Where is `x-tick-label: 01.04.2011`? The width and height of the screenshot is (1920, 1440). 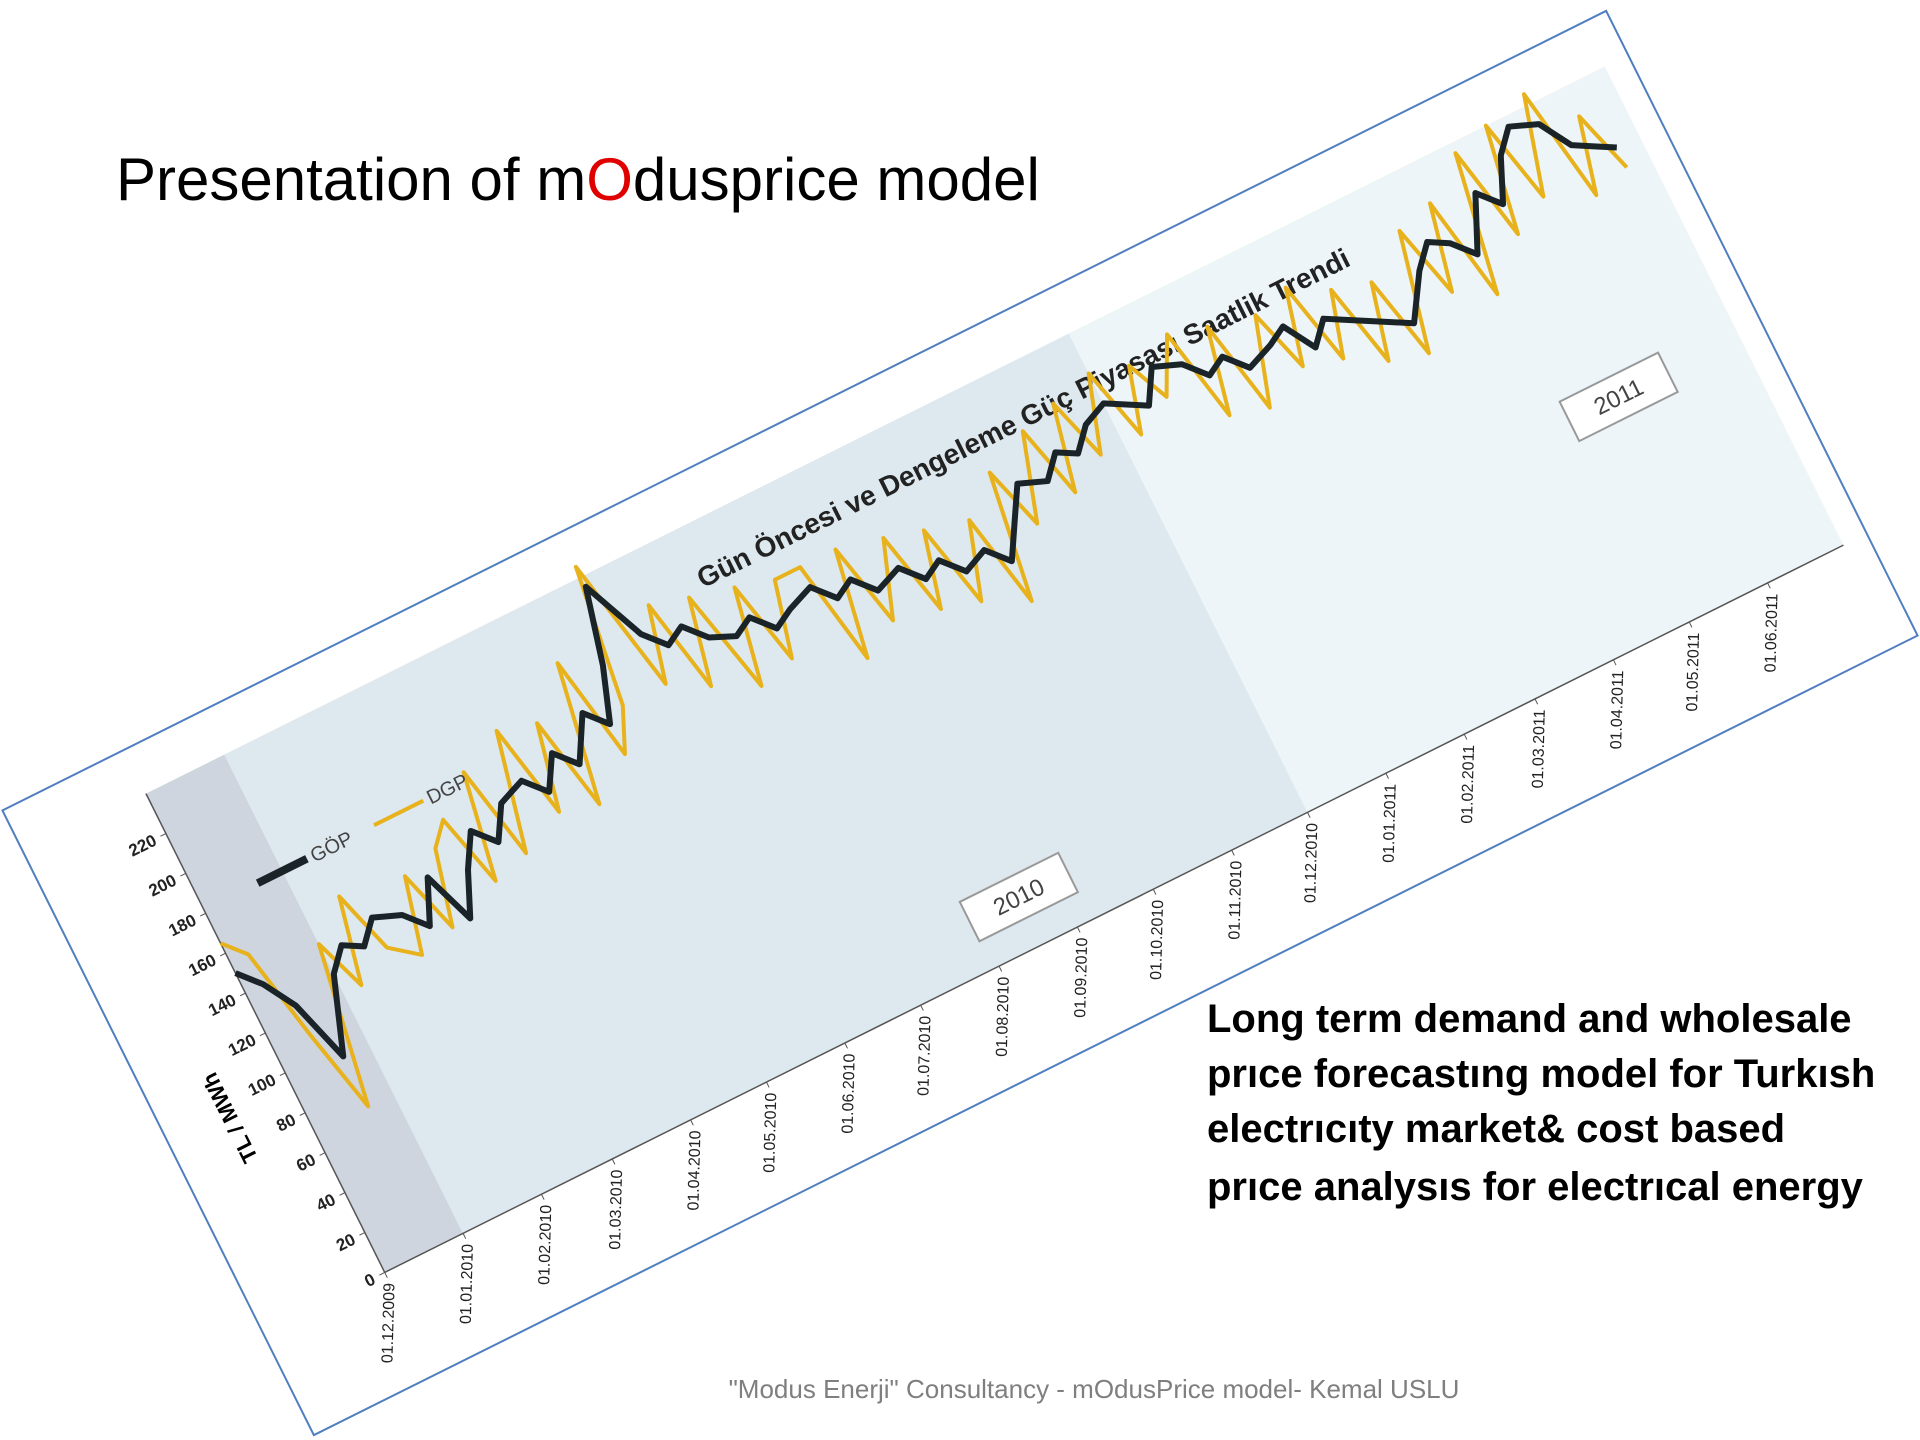 x-tick-label: 01.04.2011 is located at coordinates (1617, 709).